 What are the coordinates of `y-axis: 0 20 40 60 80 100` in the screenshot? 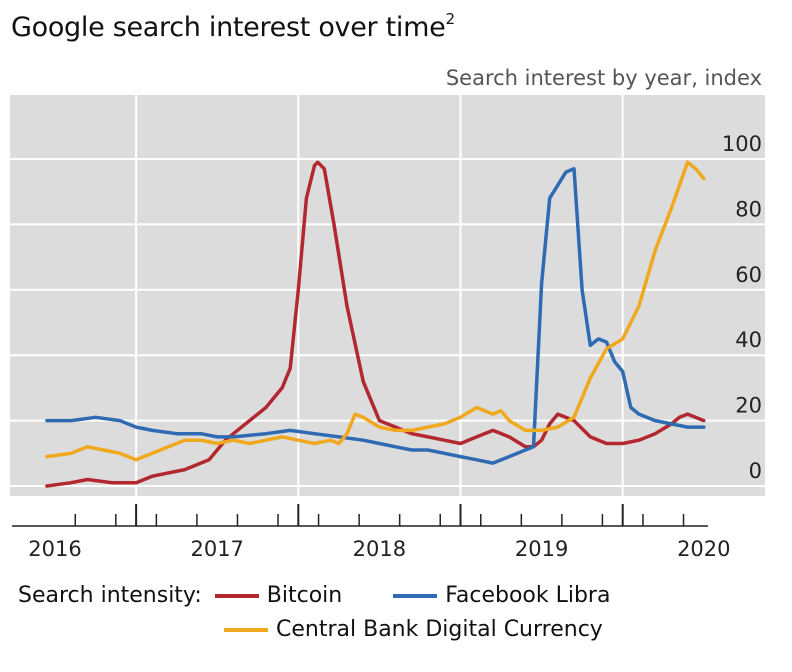 It's located at (742, 307).